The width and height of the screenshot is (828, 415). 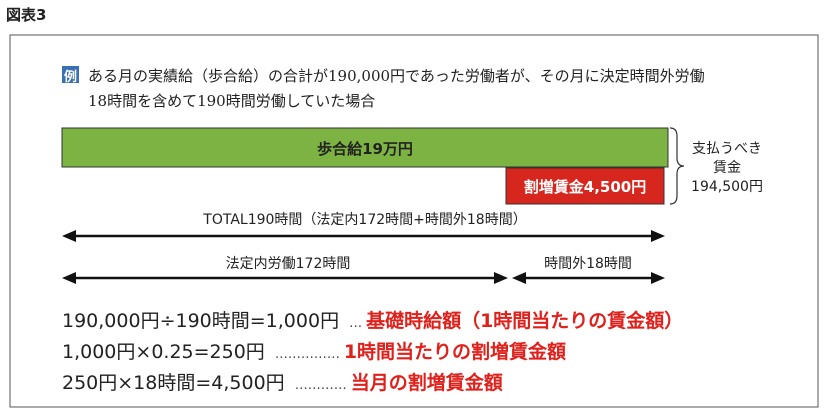 What do you see at coordinates (588, 264) in the screenshot?
I see `overtime-label: 時間外18時間` at bounding box center [588, 264].